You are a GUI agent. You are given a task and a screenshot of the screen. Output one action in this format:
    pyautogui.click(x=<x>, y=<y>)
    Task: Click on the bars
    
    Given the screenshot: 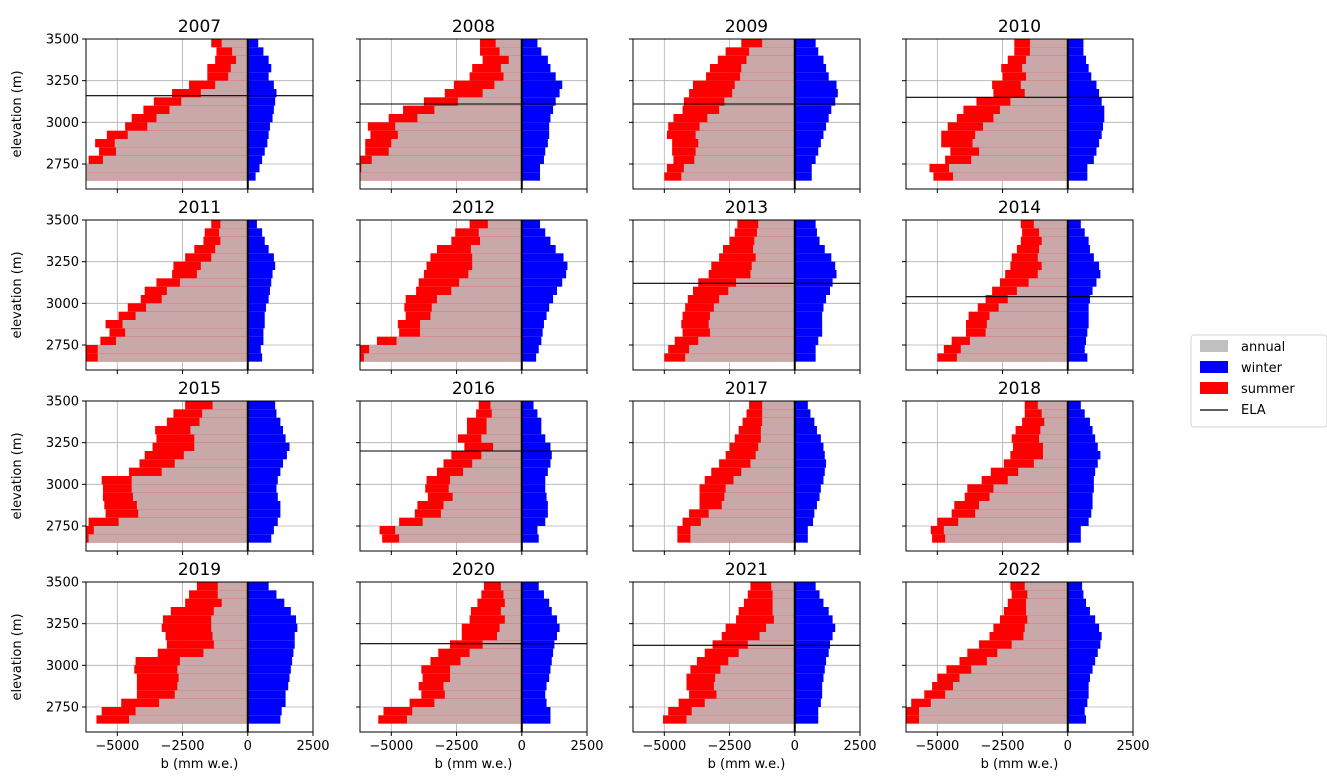 What is the action you would take?
    pyautogui.click(x=752, y=472)
    